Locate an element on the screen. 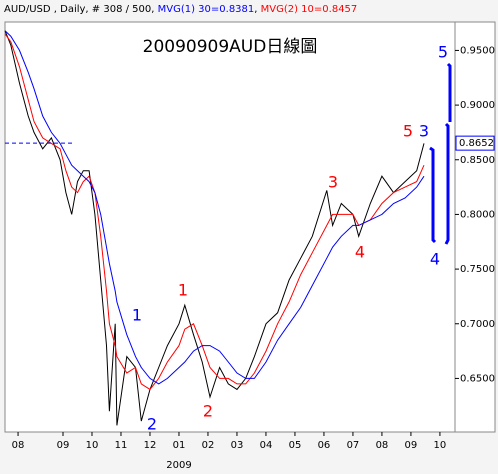  header-part: MVG(1) 30=0.8381 is located at coordinates (206, 9).